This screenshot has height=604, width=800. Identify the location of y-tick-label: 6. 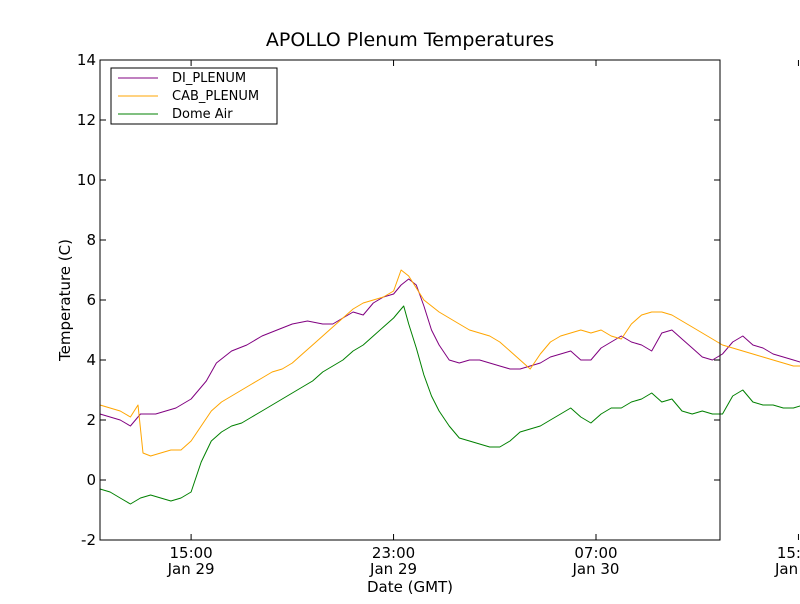
(91, 300).